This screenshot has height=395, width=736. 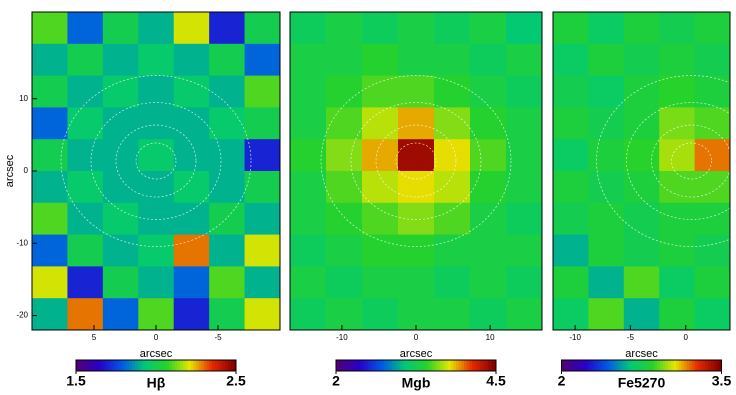 What do you see at coordinates (22, 242) in the screenshot?
I see `y-tick-label: -10` at bounding box center [22, 242].